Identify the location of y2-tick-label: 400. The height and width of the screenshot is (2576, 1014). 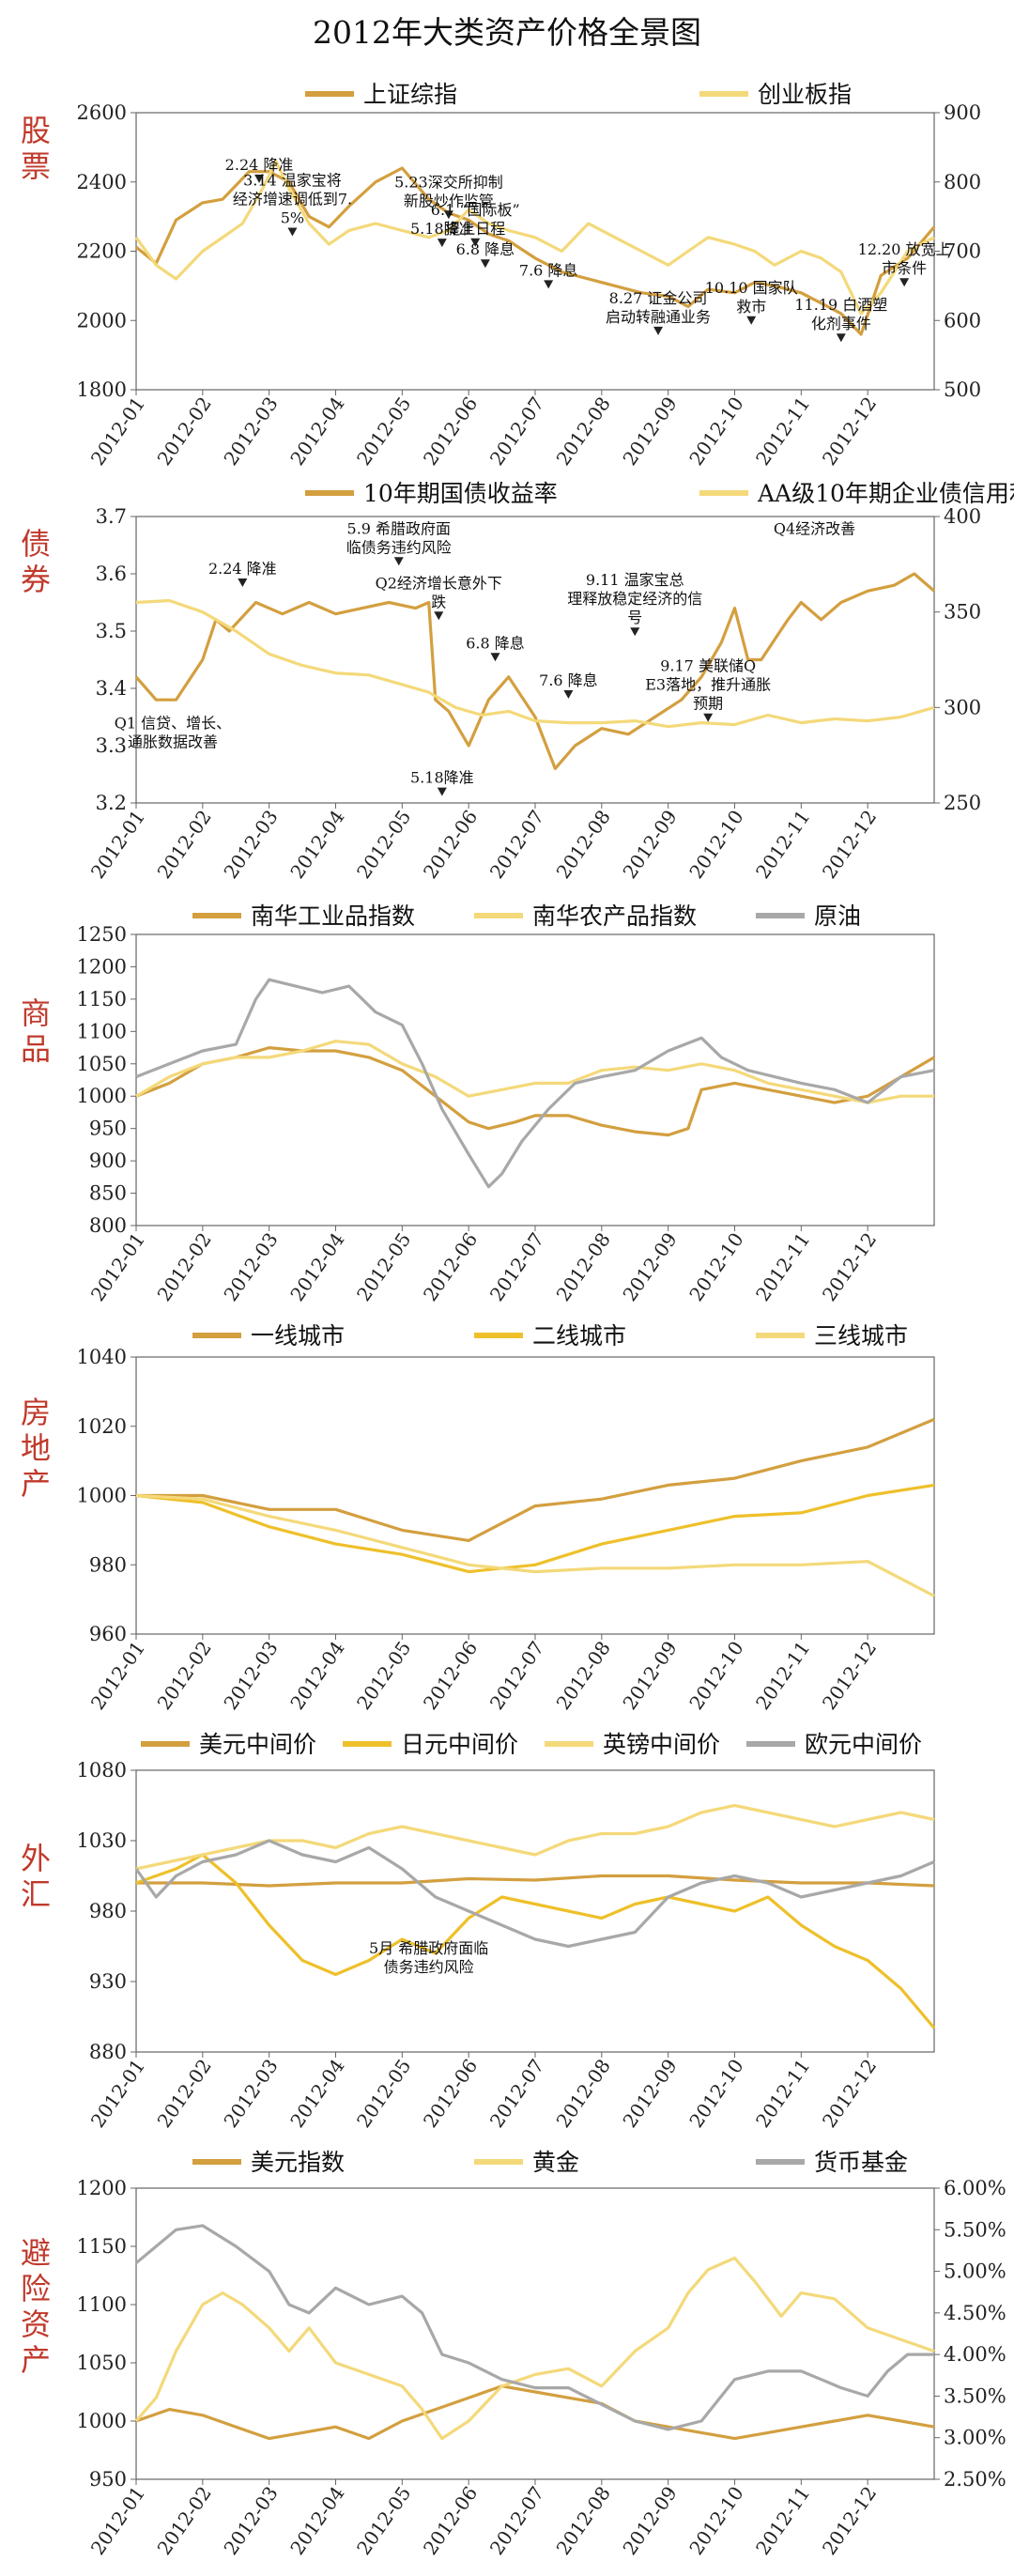
(963, 516).